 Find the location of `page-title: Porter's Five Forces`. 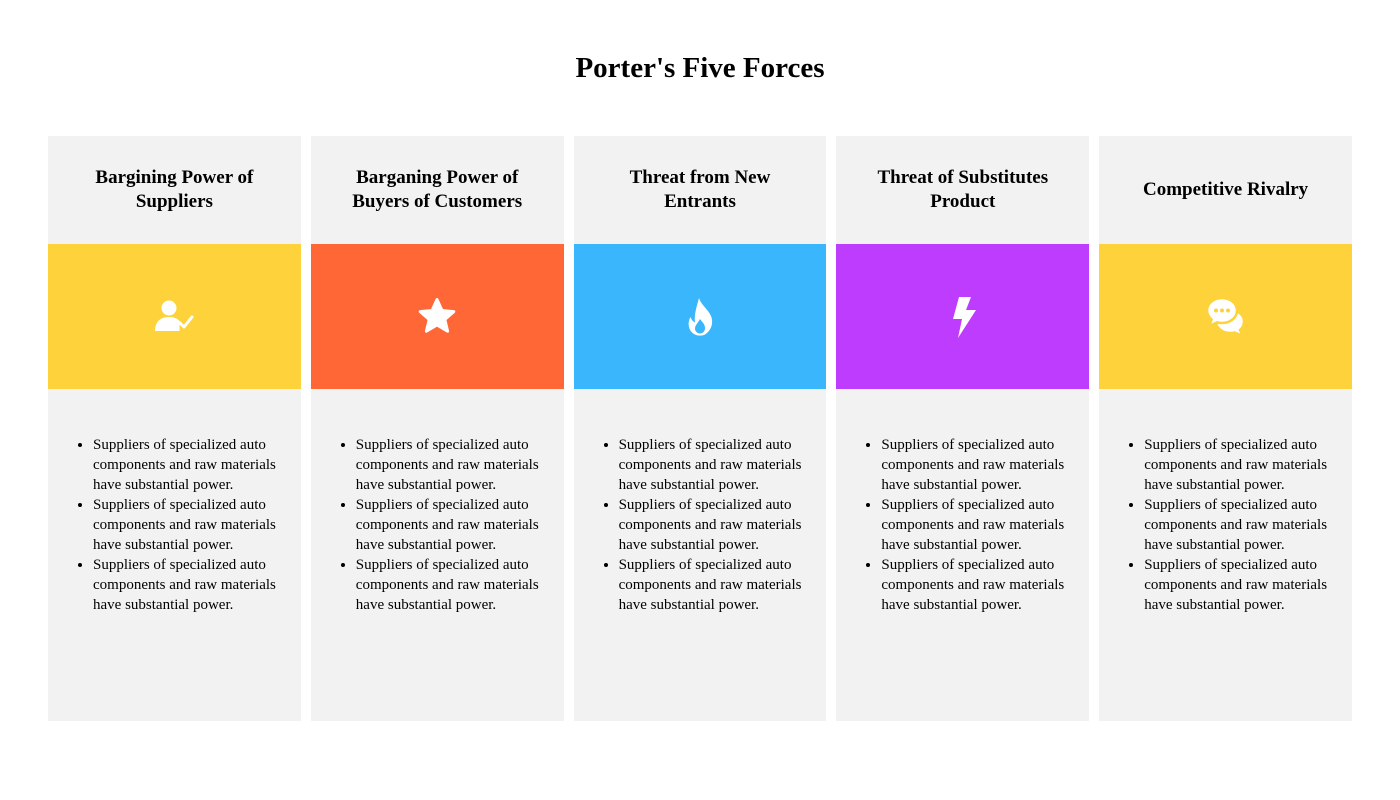

page-title: Porter's Five Forces is located at coordinates (700, 68).